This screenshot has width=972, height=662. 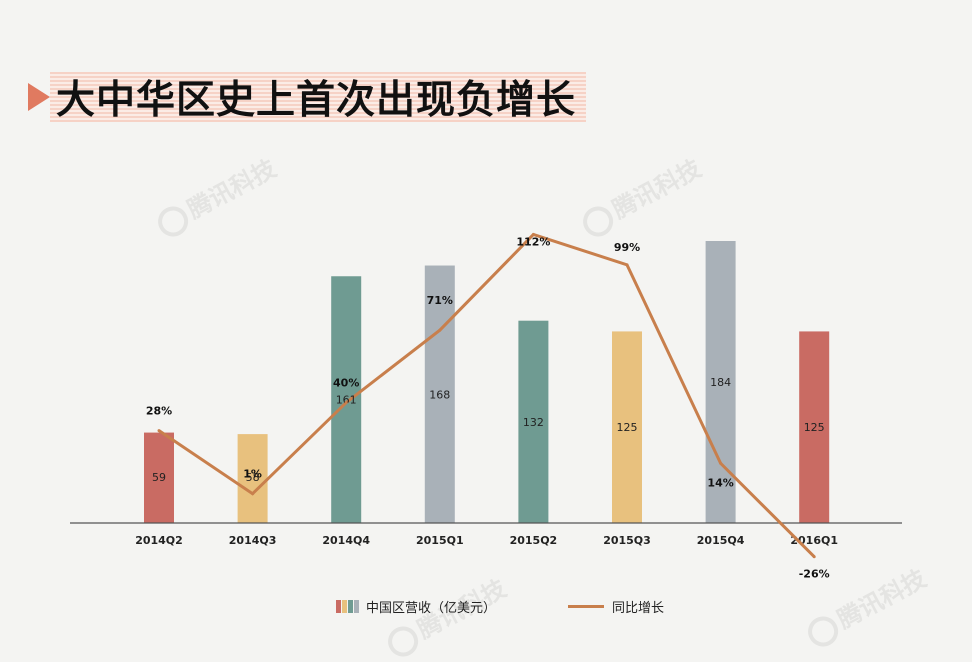 I want to click on bar-value-label: 184, so click(x=720, y=382).